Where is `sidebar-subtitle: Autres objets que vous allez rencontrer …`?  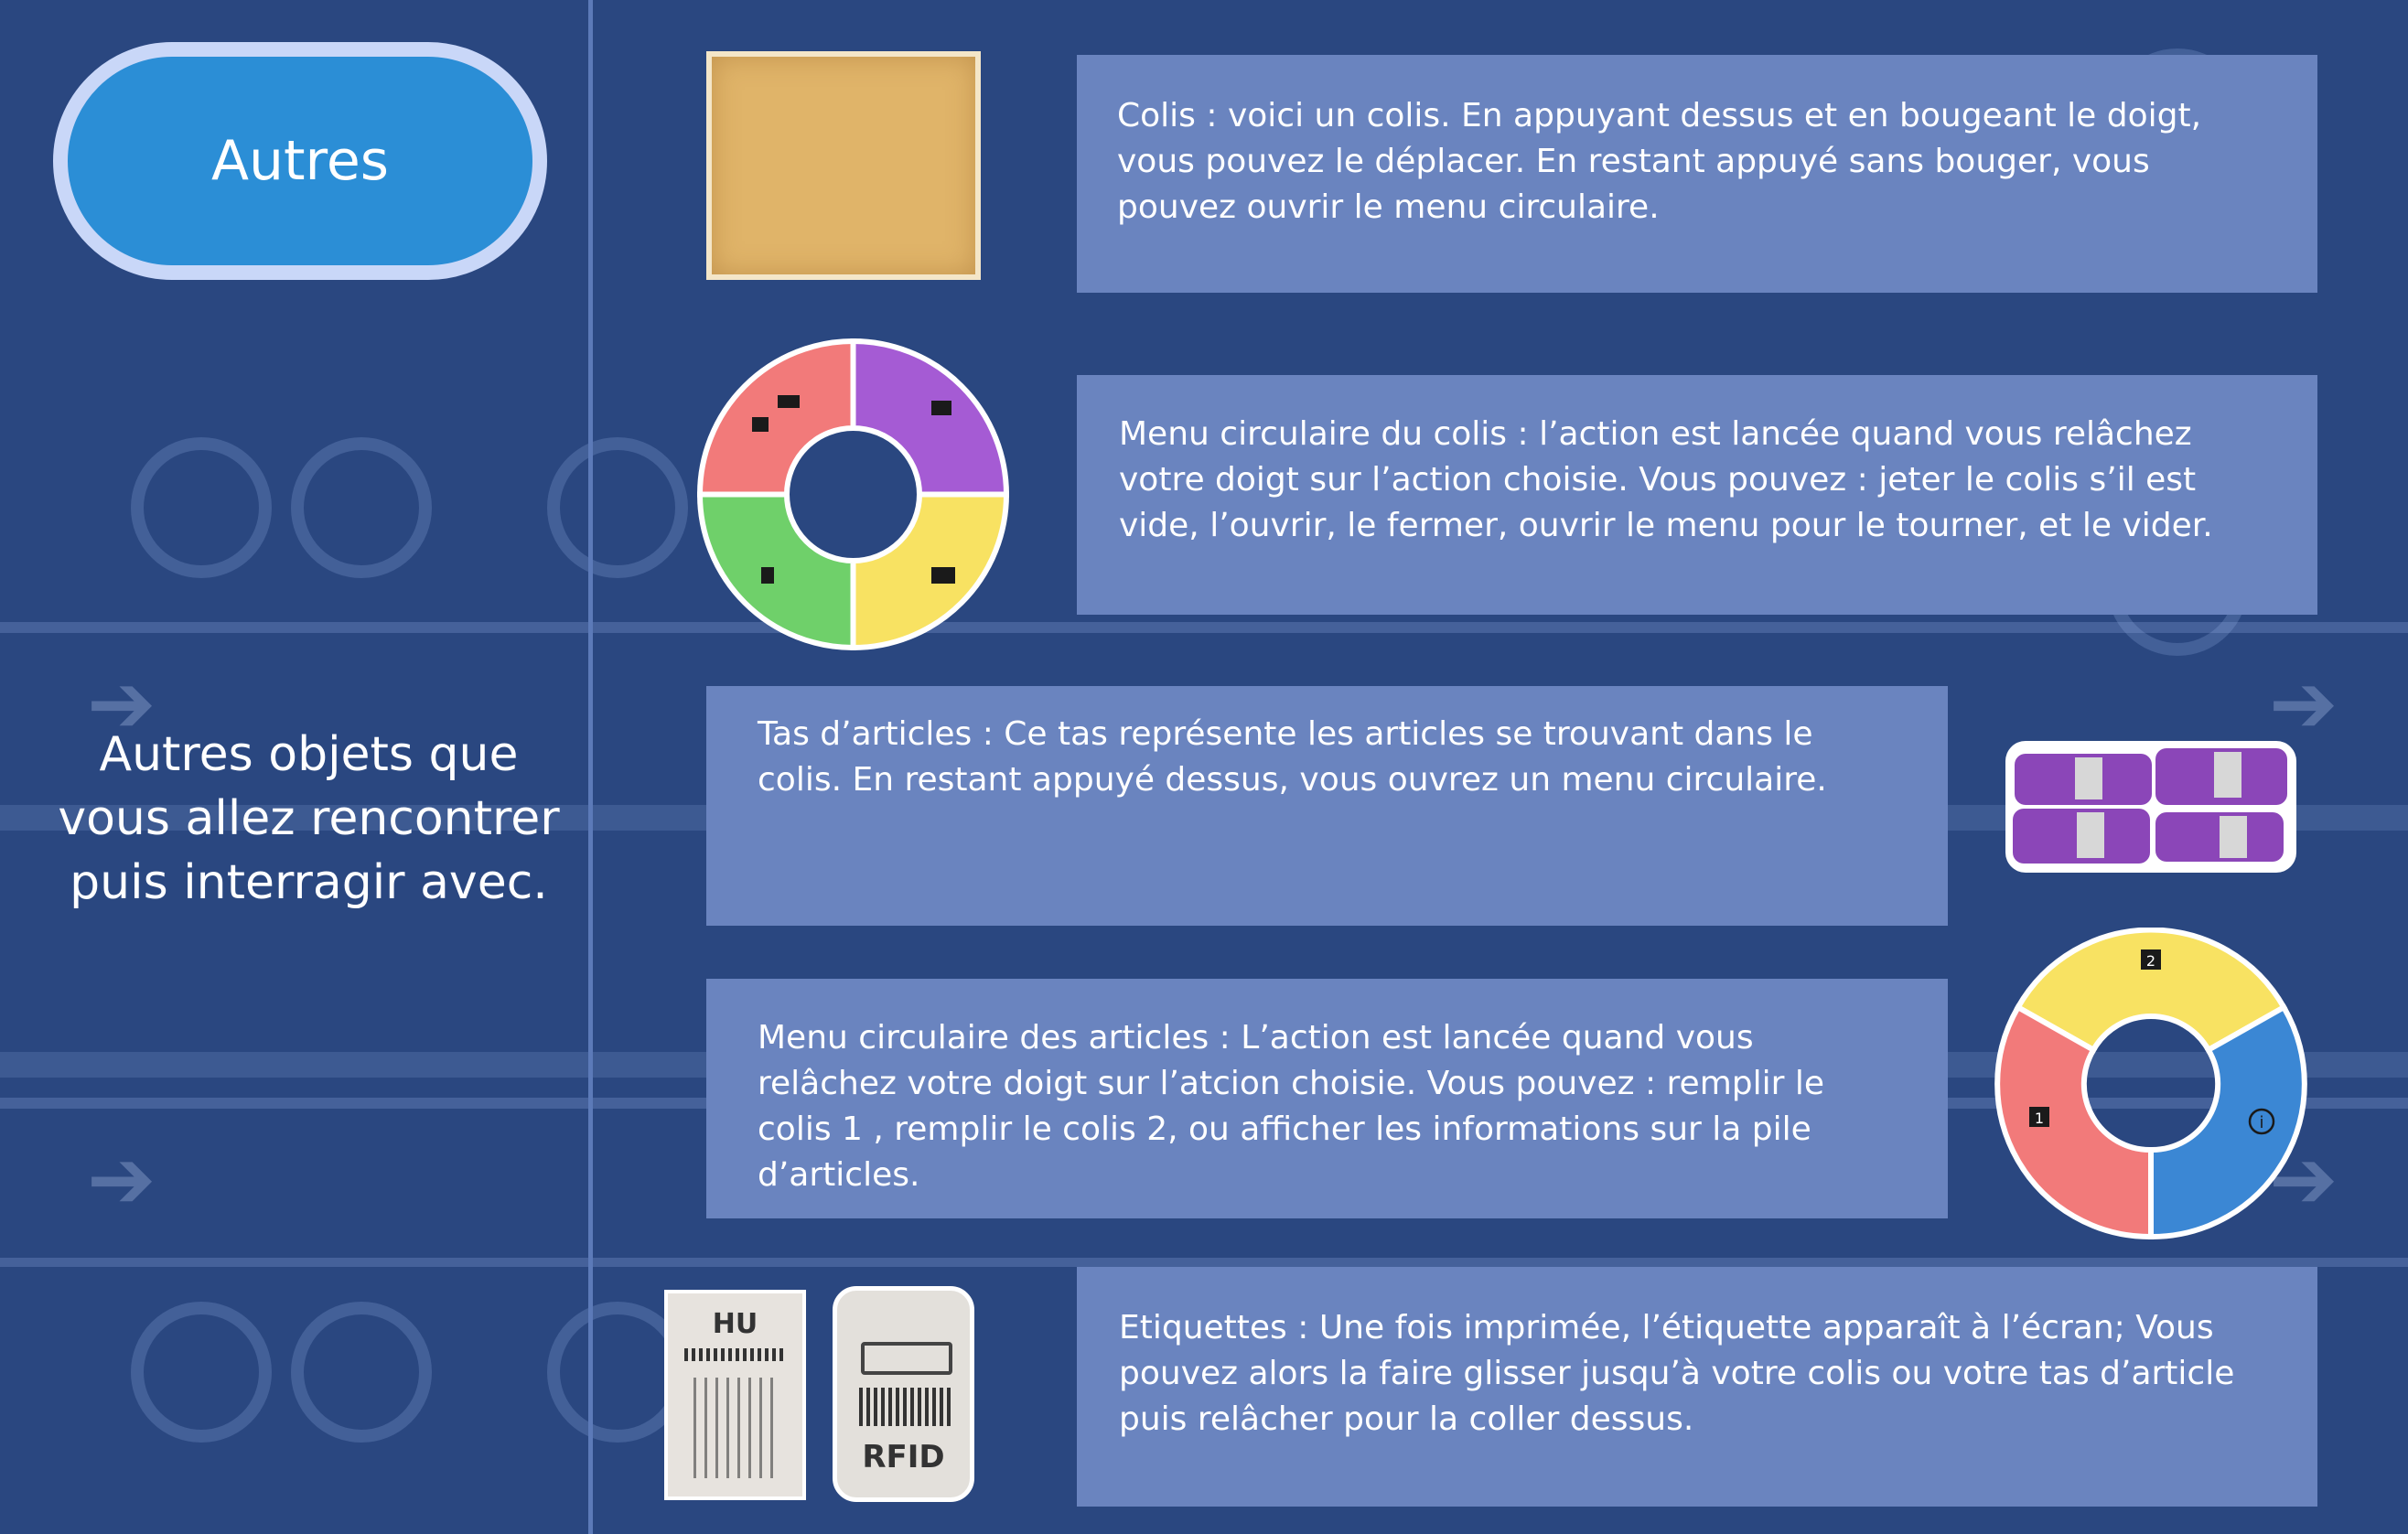
sidebar-subtitle: Autres objets que vous allez rencontrer … is located at coordinates (309, 818).